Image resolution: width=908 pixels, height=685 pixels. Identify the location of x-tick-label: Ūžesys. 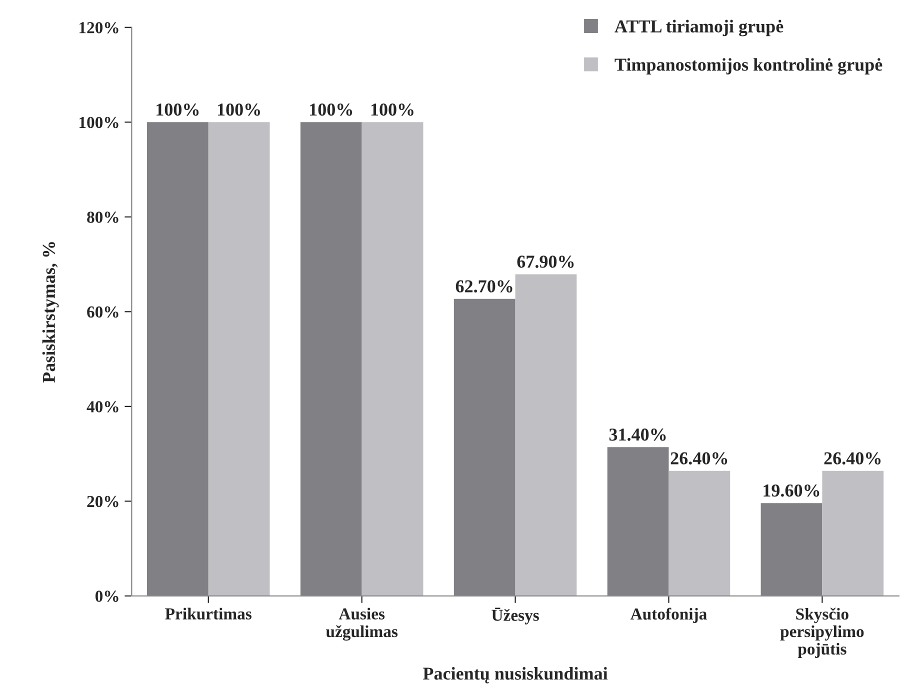
(515, 616).